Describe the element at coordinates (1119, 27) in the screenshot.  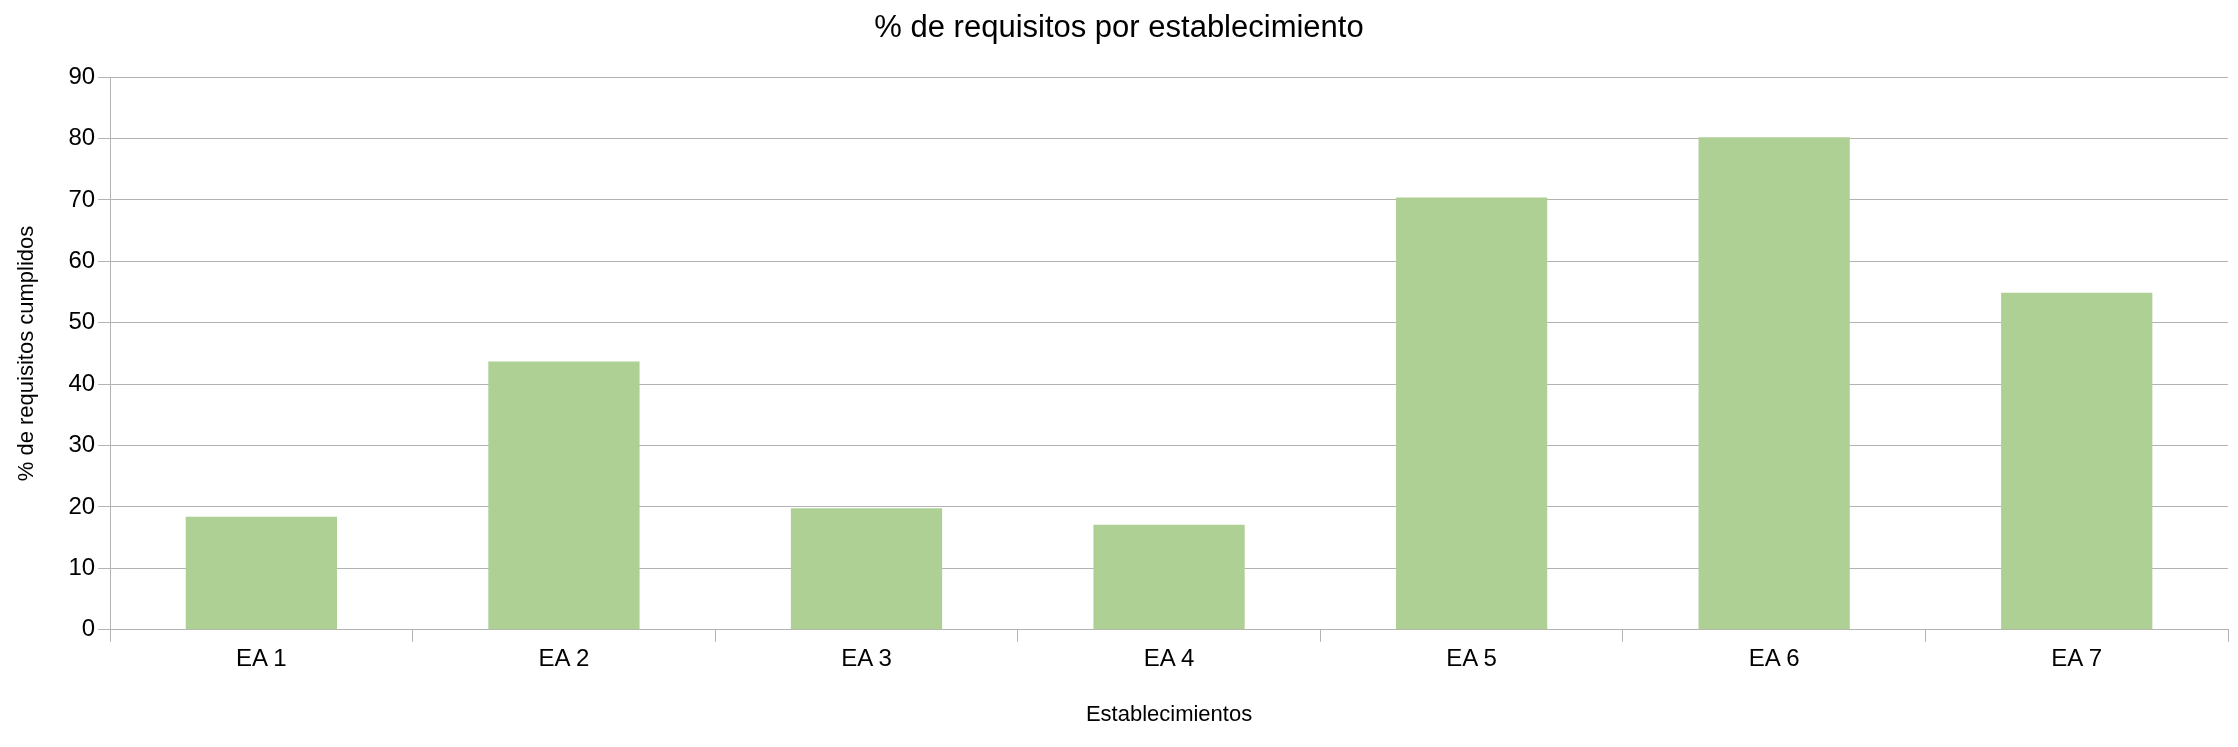
I see `chart-title: % de requisitos por establecimiento` at that location.